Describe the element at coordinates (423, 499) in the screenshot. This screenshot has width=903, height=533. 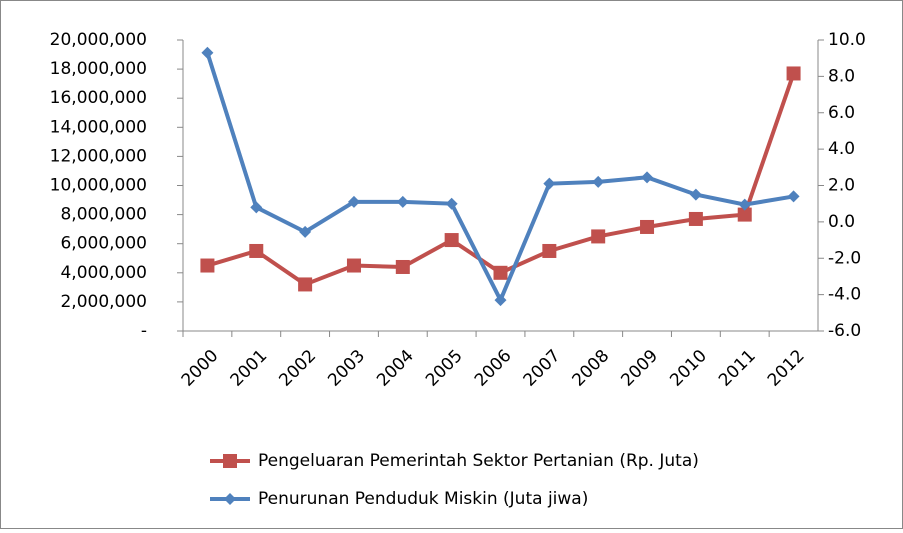
I see `legend-label: Penurunan Penduduk Miskin (Juta jiwa)` at that location.